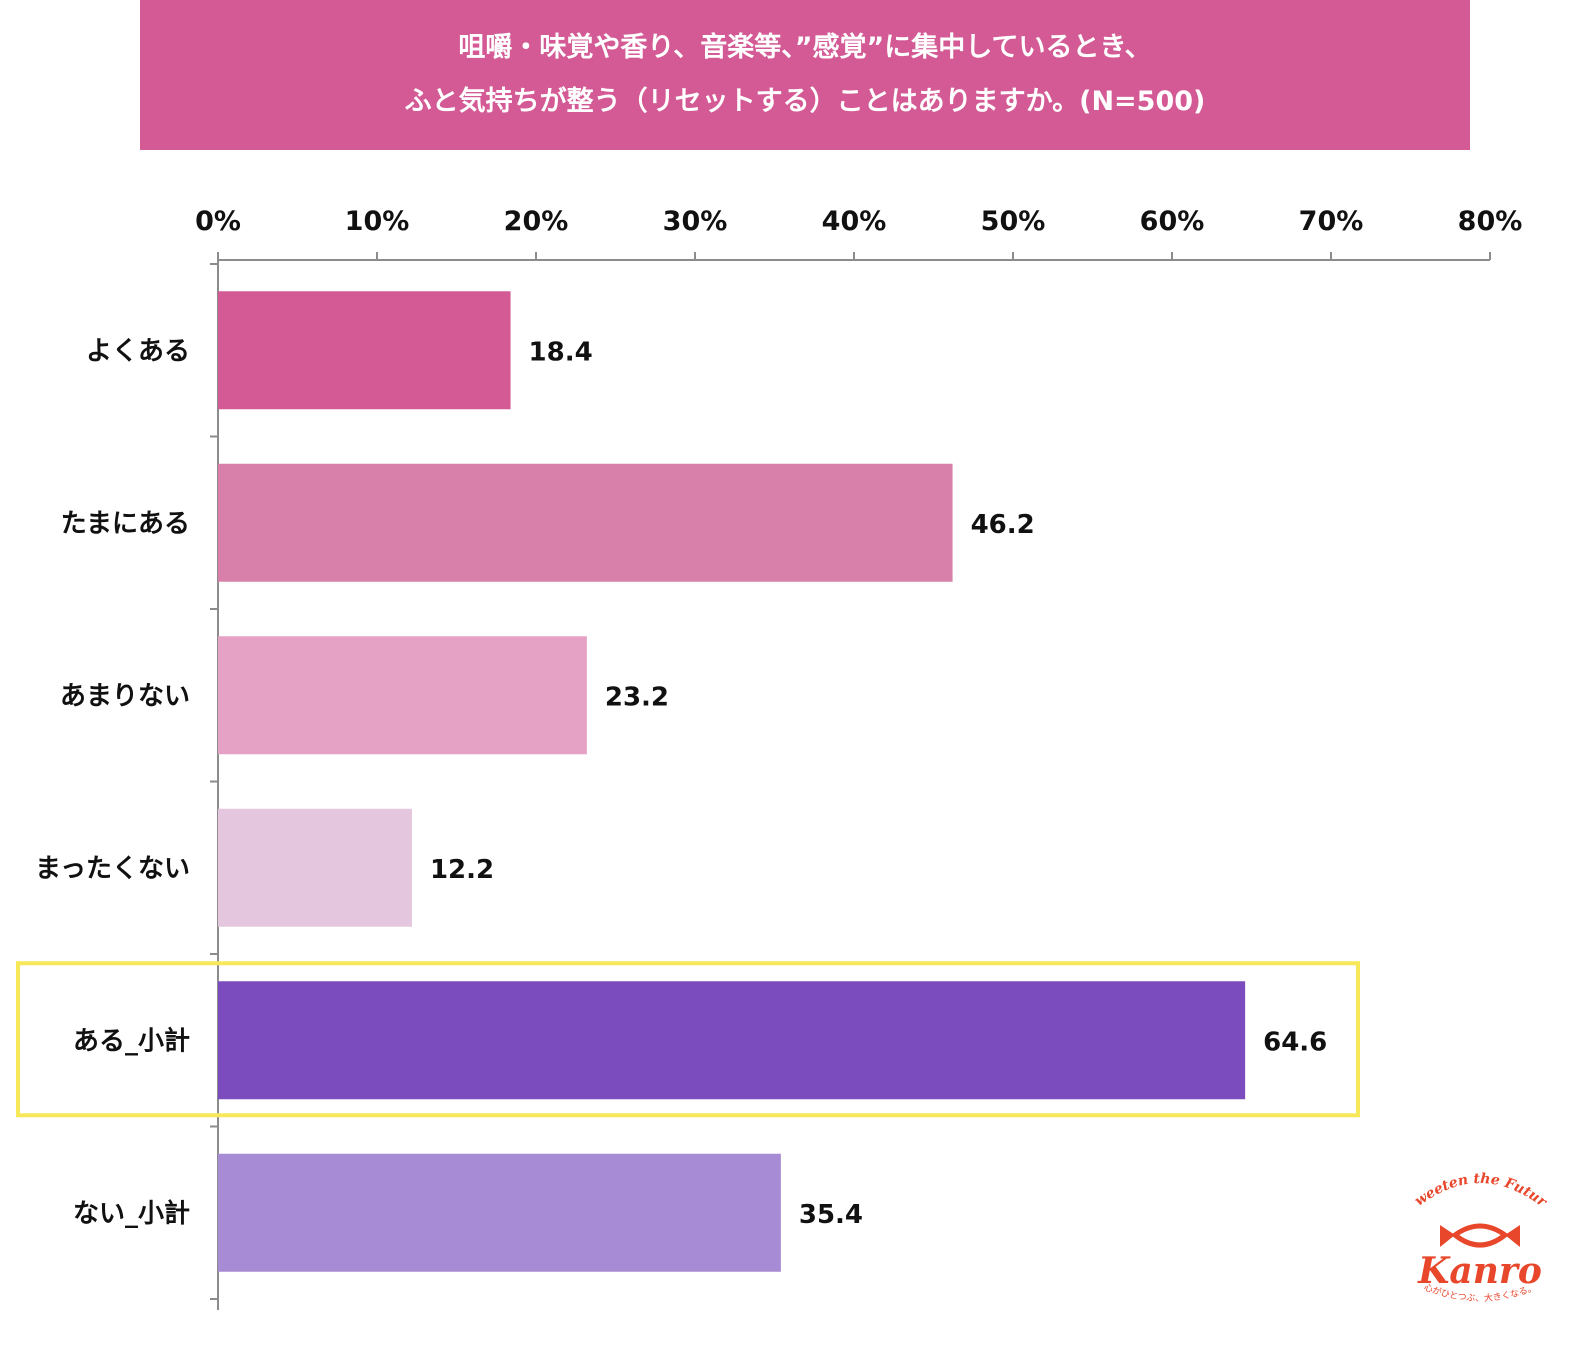 This screenshot has width=1584, height=1350. I want to click on data-label: 18.4, so click(561, 352).